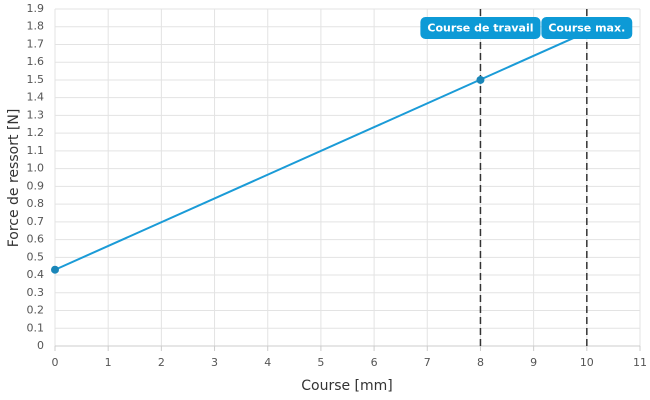 The width and height of the screenshot is (650, 400). I want to click on x-tick-label: 6, so click(374, 362).